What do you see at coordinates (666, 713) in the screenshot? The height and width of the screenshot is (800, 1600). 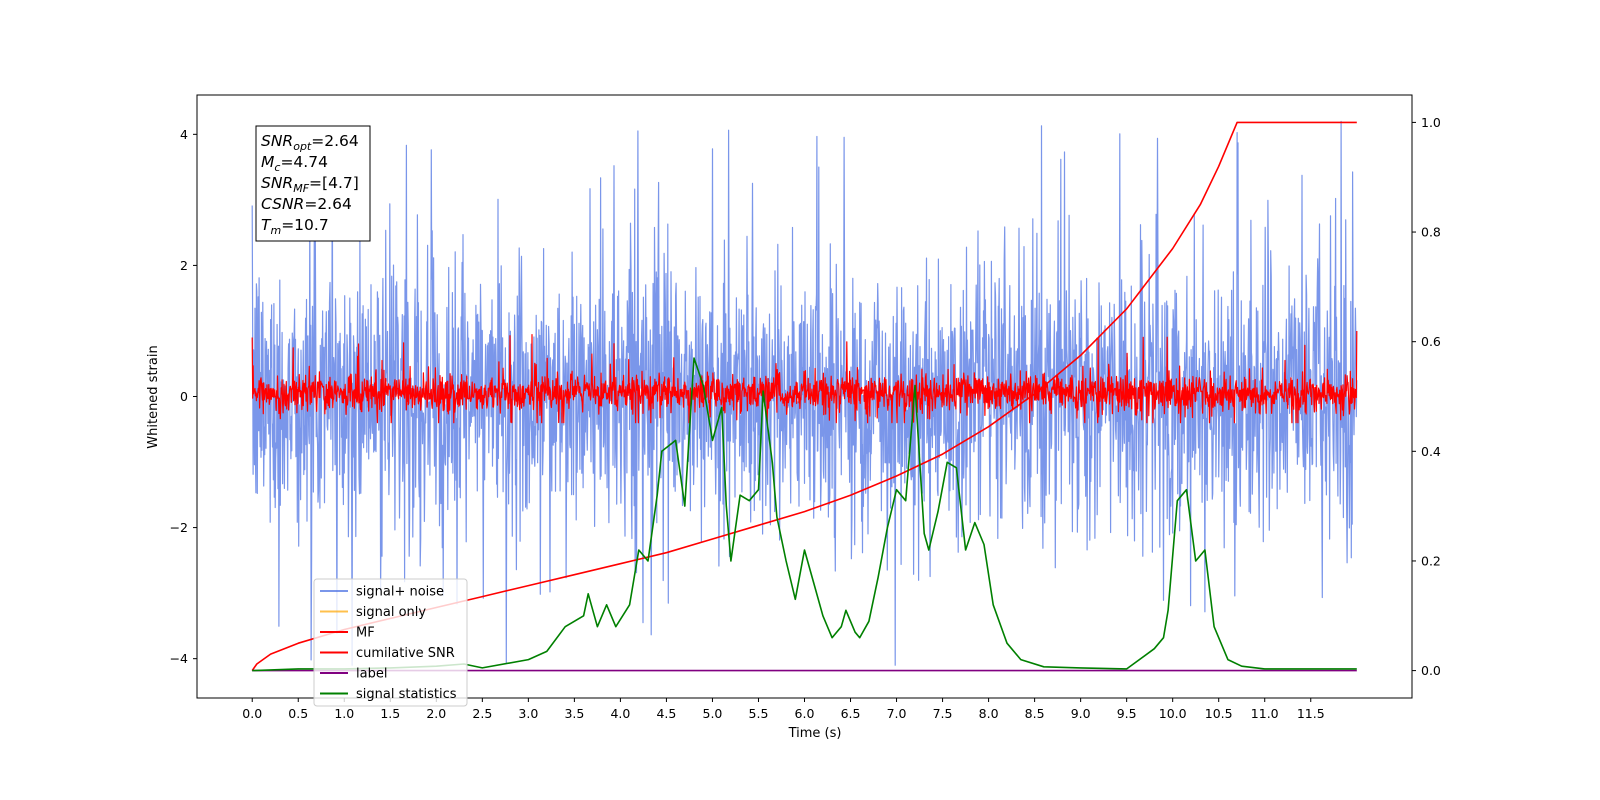 I see `x-tick-label: 4.5` at bounding box center [666, 713].